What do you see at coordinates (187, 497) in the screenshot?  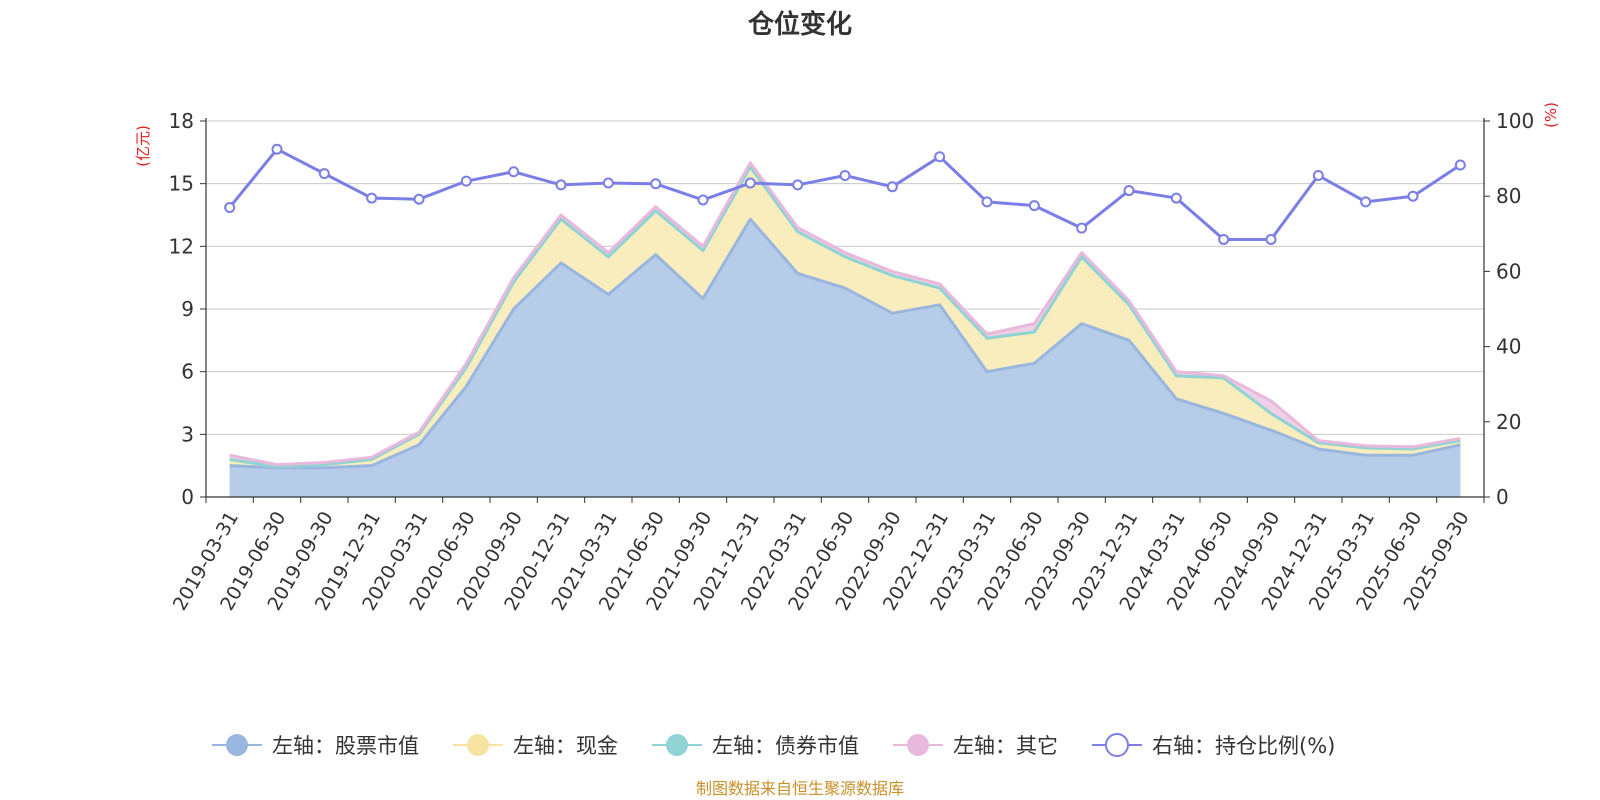 I see `left-tick-label: 0` at bounding box center [187, 497].